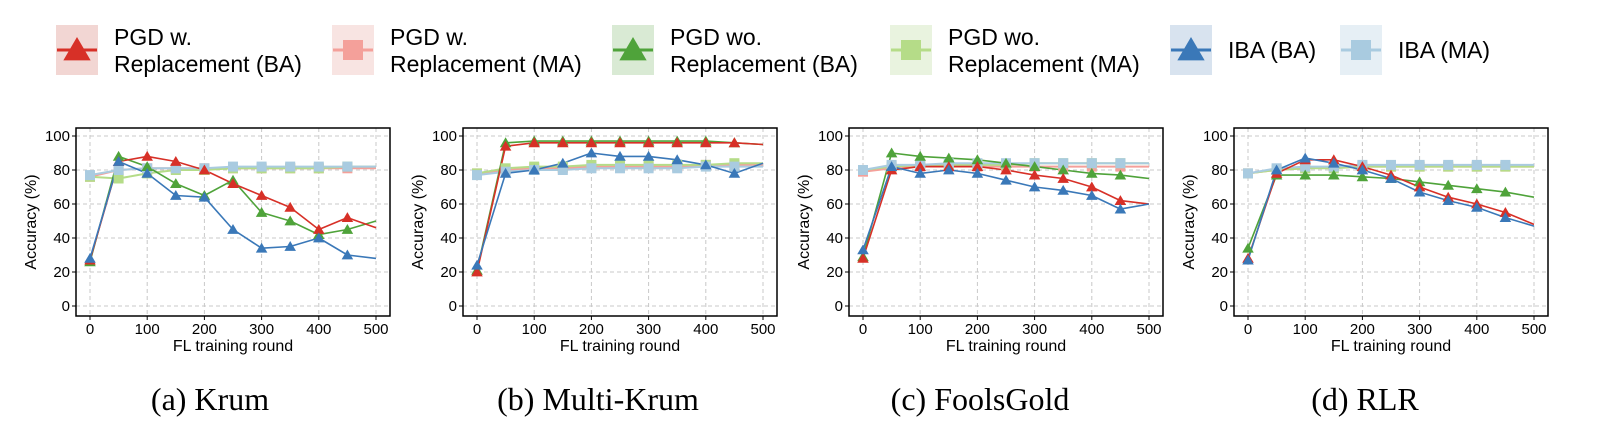 The image size is (1608, 448). I want to click on legend-label: IBA (MA), so click(1444, 50).